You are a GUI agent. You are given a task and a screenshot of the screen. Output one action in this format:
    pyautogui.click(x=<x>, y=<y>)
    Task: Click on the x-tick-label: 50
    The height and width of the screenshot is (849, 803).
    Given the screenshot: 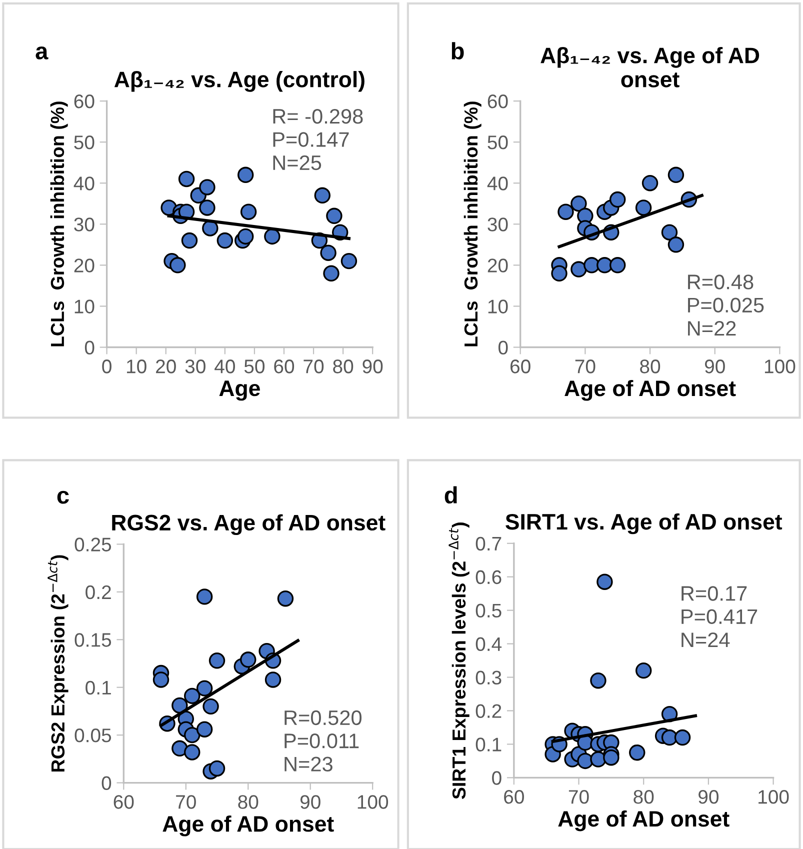 What is the action you would take?
    pyautogui.click(x=254, y=367)
    